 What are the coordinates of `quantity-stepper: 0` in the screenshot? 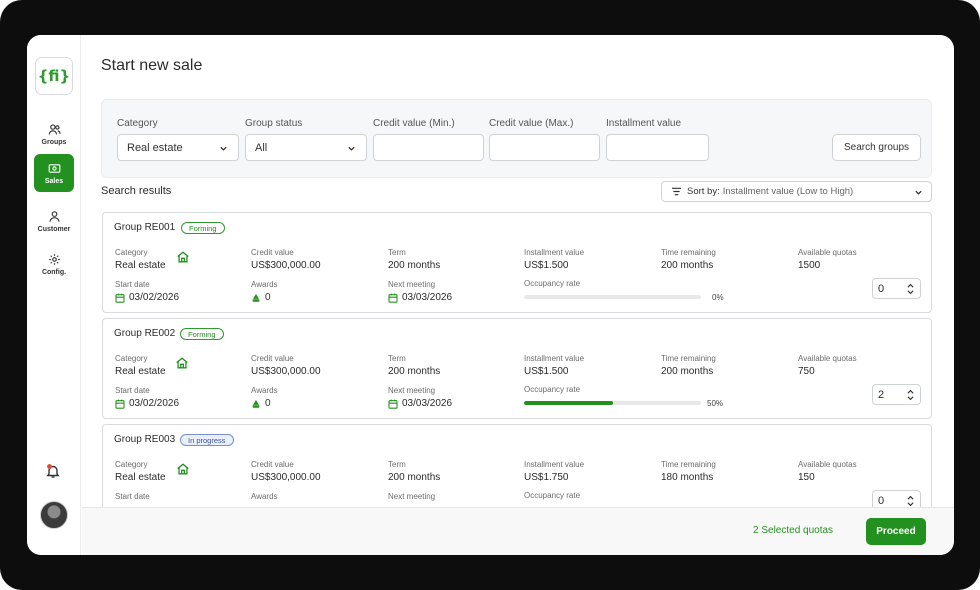 It's located at (896, 288).